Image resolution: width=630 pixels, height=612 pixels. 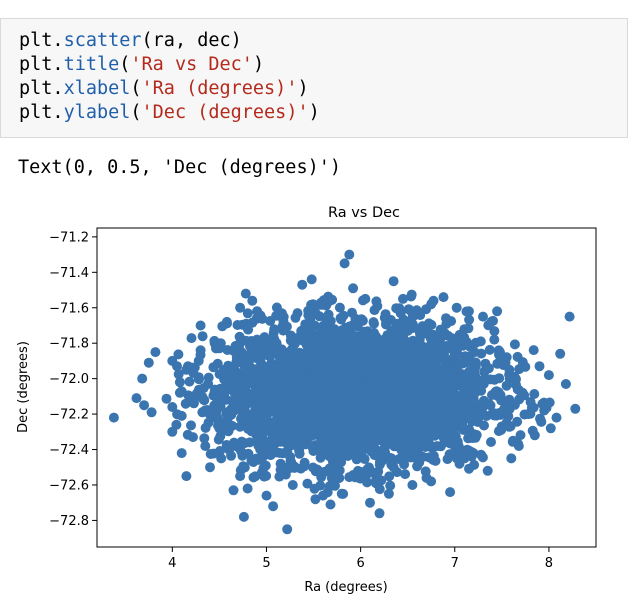 I want to click on code-line-4: plt.ylabel('Dec (degrees)'), so click(x=169, y=113).